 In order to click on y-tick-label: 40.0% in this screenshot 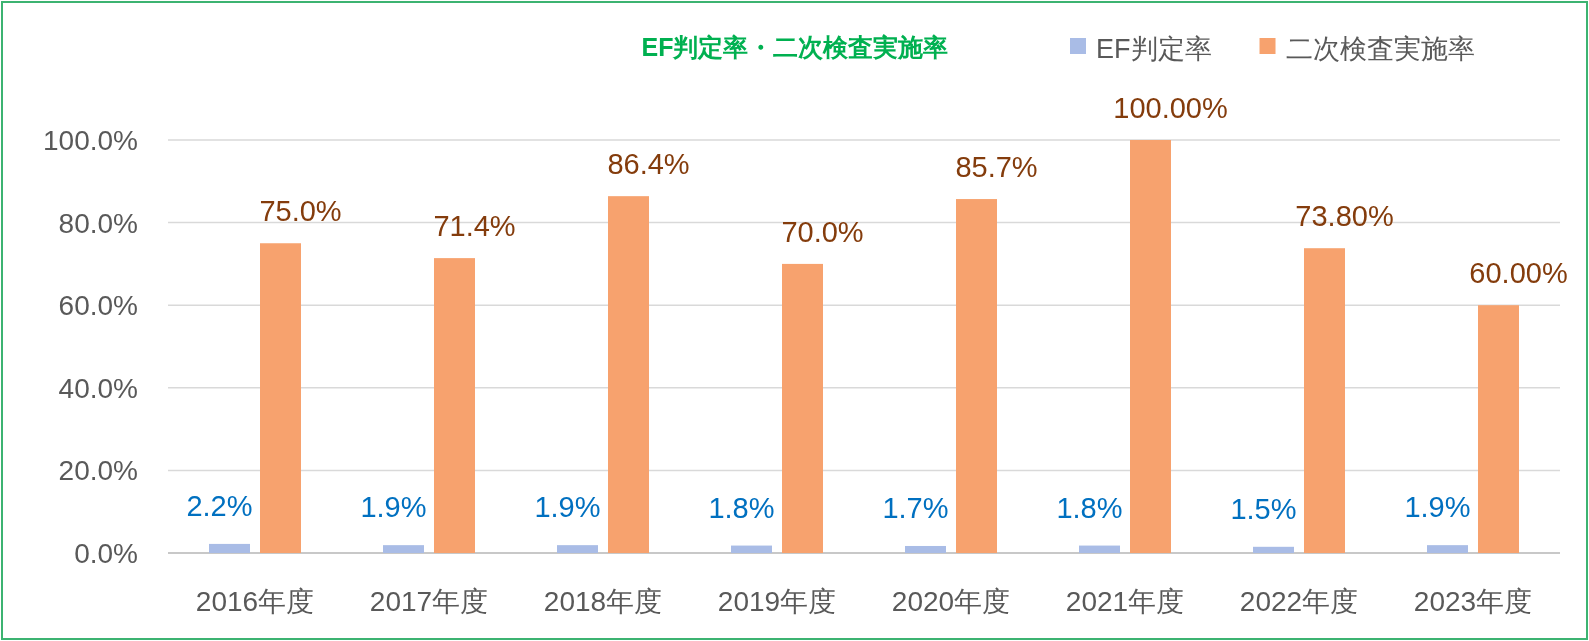, I will do `click(98, 388)`.